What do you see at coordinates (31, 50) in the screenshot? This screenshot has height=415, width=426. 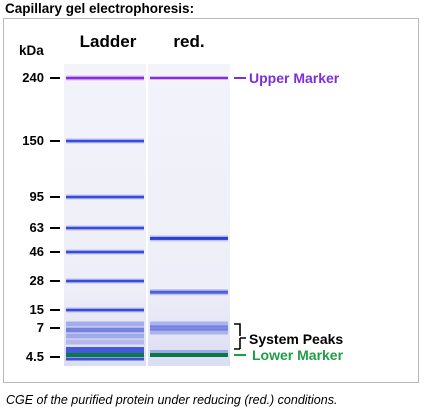 I see `unit-label: kDa` at bounding box center [31, 50].